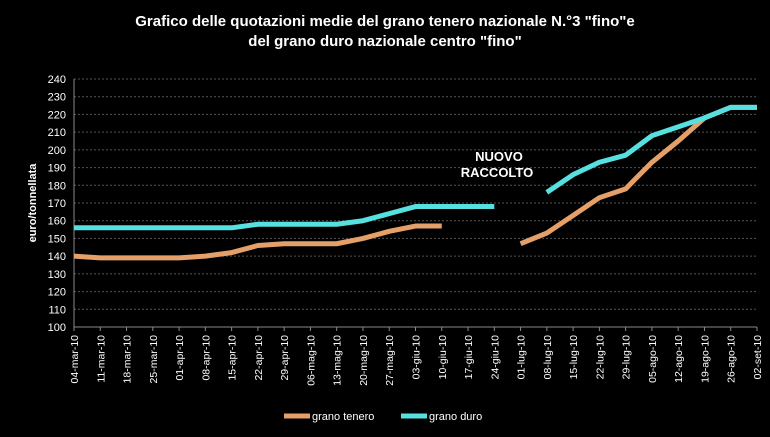  What do you see at coordinates (57, 310) in the screenshot?
I see `y-tick-label: 110` at bounding box center [57, 310].